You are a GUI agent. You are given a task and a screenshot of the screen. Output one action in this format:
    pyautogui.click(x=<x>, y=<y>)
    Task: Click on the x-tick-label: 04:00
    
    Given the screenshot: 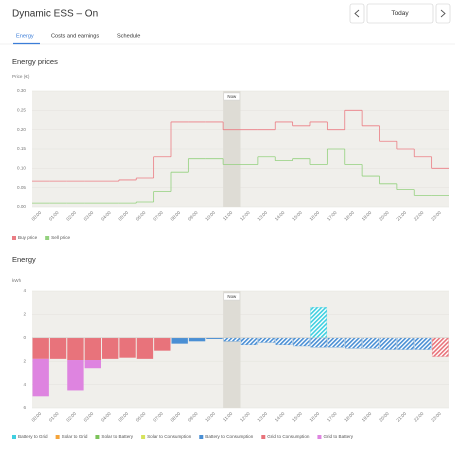 What is the action you would take?
    pyautogui.click(x=106, y=216)
    